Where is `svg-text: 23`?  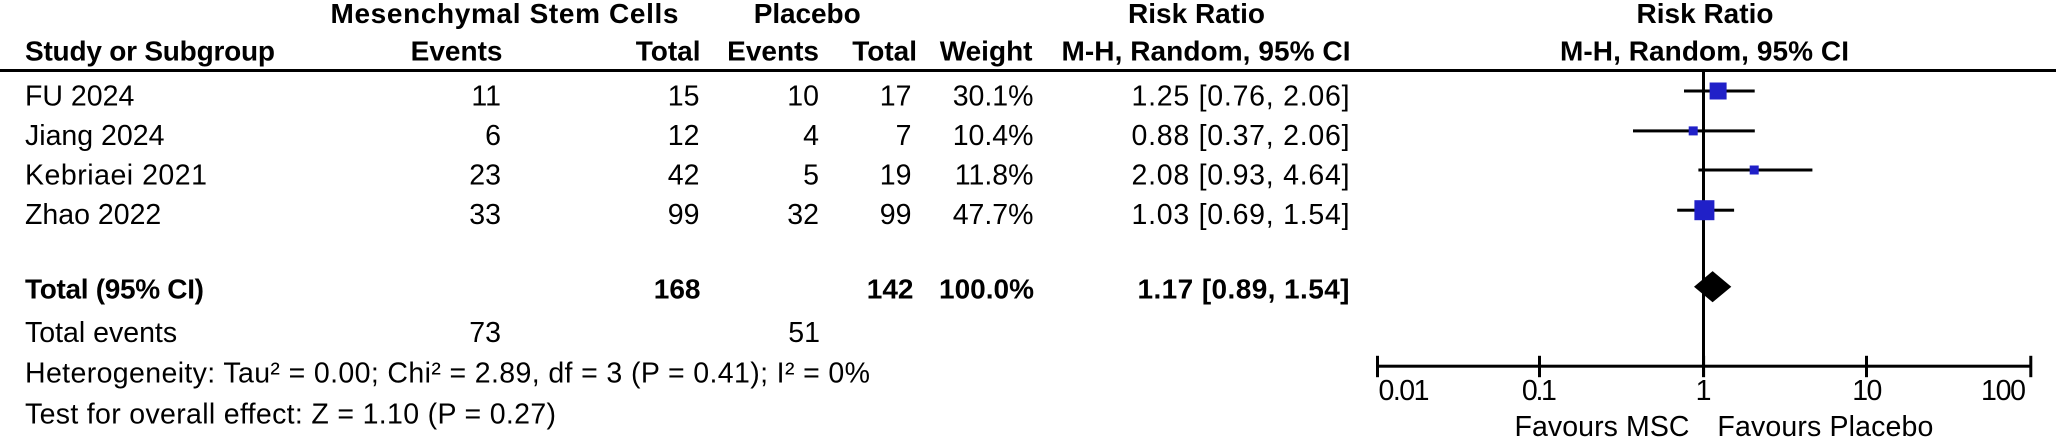 svg-text: 23 is located at coordinates (485, 175).